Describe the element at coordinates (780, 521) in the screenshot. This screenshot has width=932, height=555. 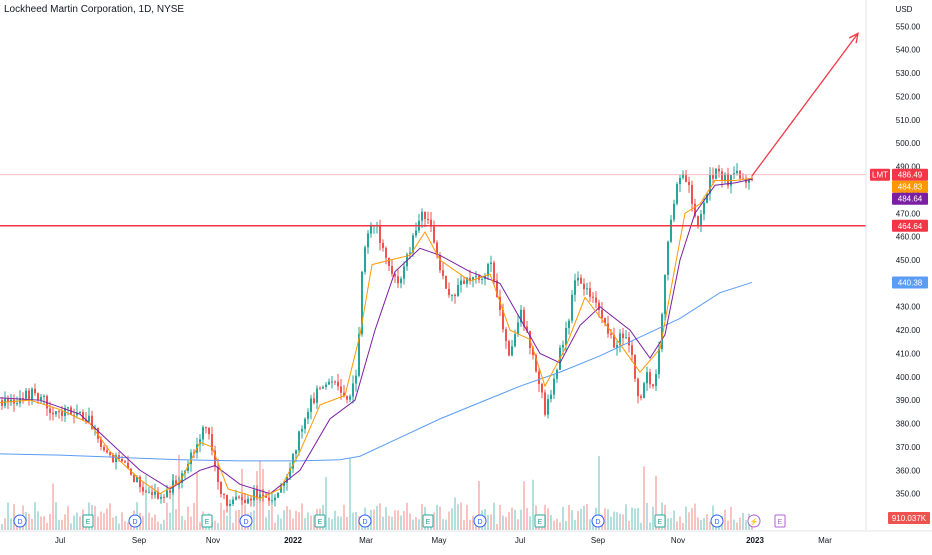
I see `event-marker-earnings-upcoming` at that location.